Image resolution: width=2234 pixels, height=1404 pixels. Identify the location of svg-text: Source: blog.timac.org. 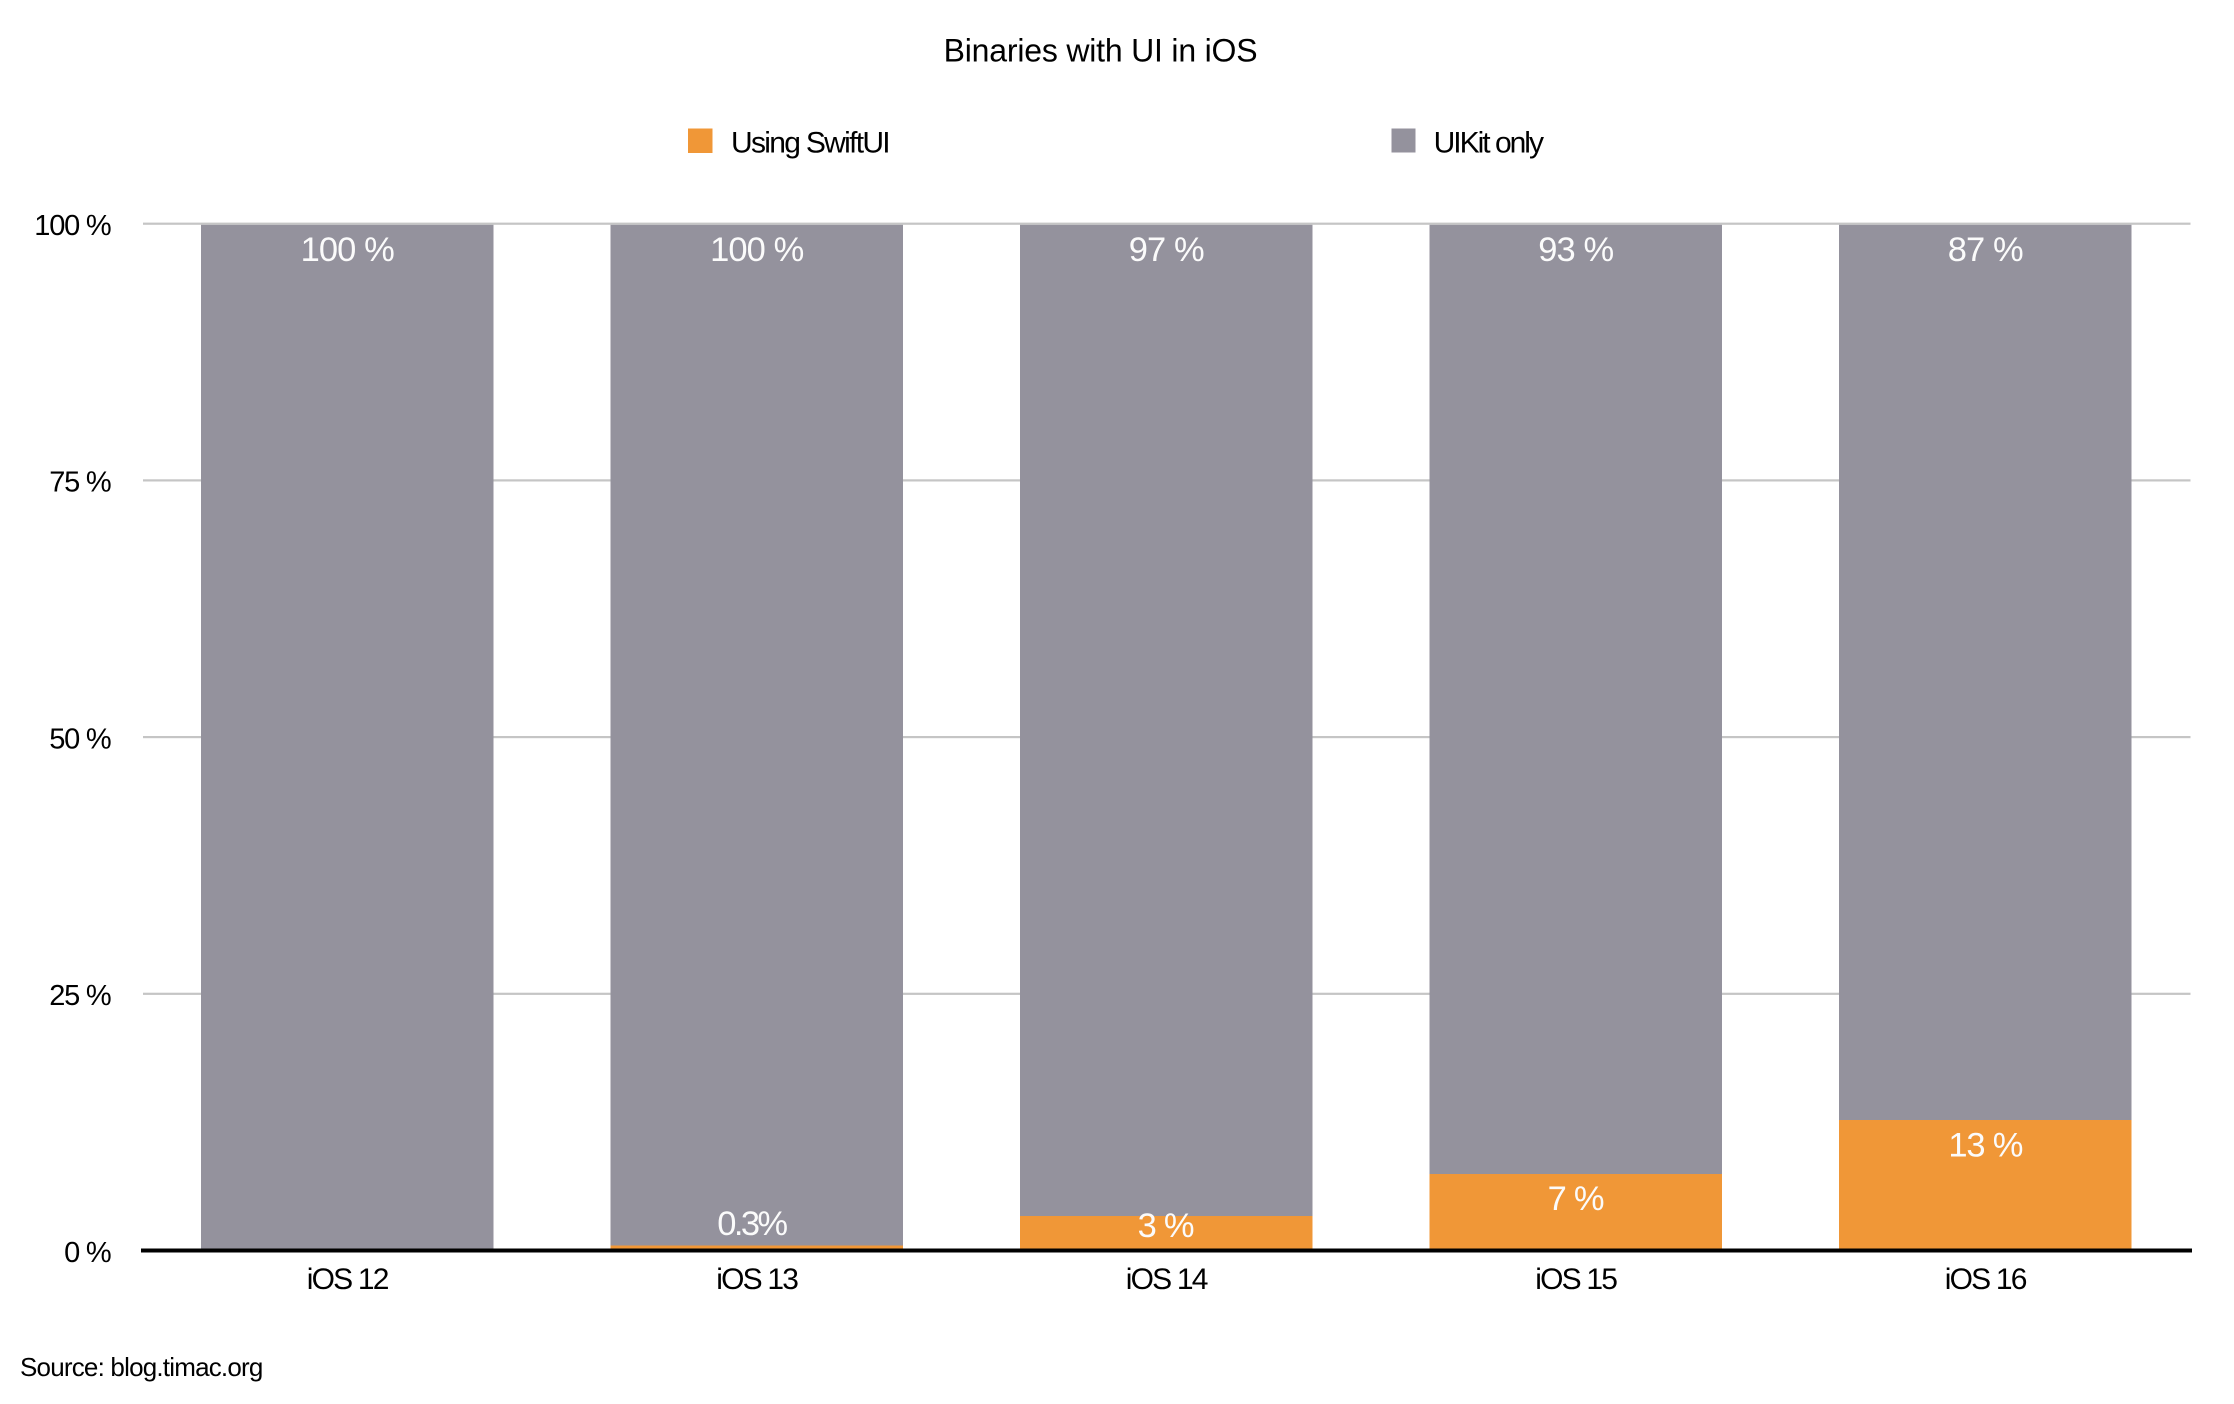
(141, 1367).